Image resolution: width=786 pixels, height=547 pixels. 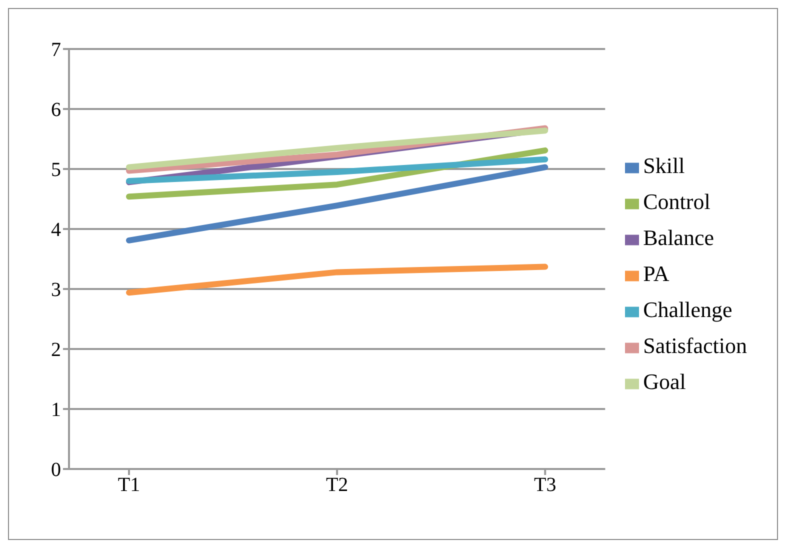 I want to click on y-tick-label: 2, so click(x=56, y=350).